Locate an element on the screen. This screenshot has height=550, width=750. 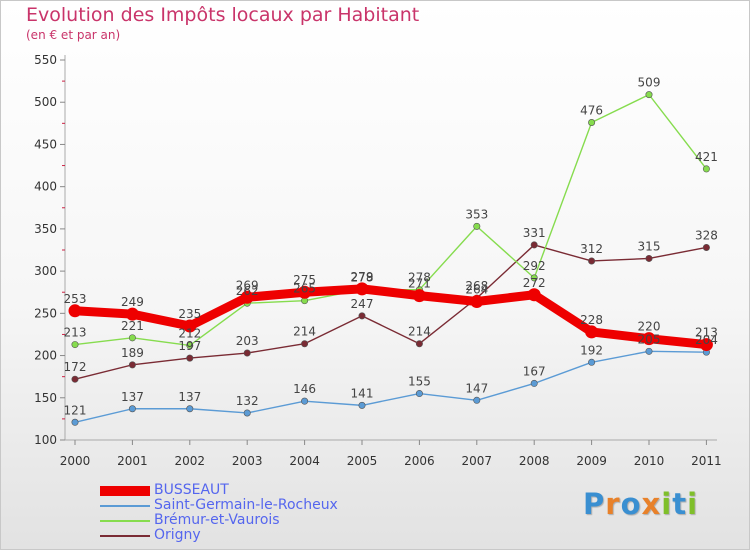
legend-item: BUSSEAUT is located at coordinates (219, 490).